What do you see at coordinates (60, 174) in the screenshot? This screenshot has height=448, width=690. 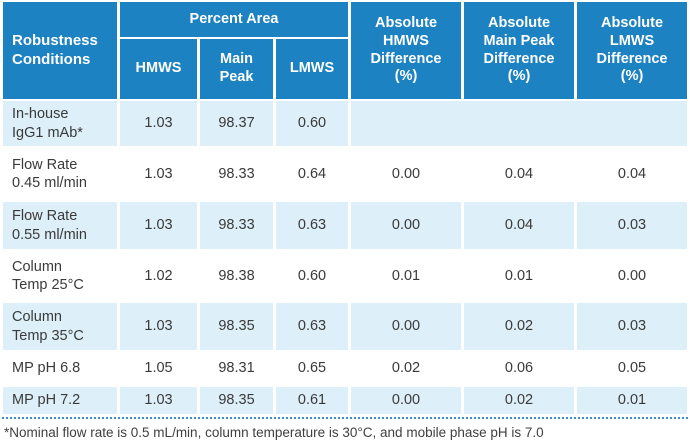 I see `cell-condition: Flow Rate 0.45 ml/min` at bounding box center [60, 174].